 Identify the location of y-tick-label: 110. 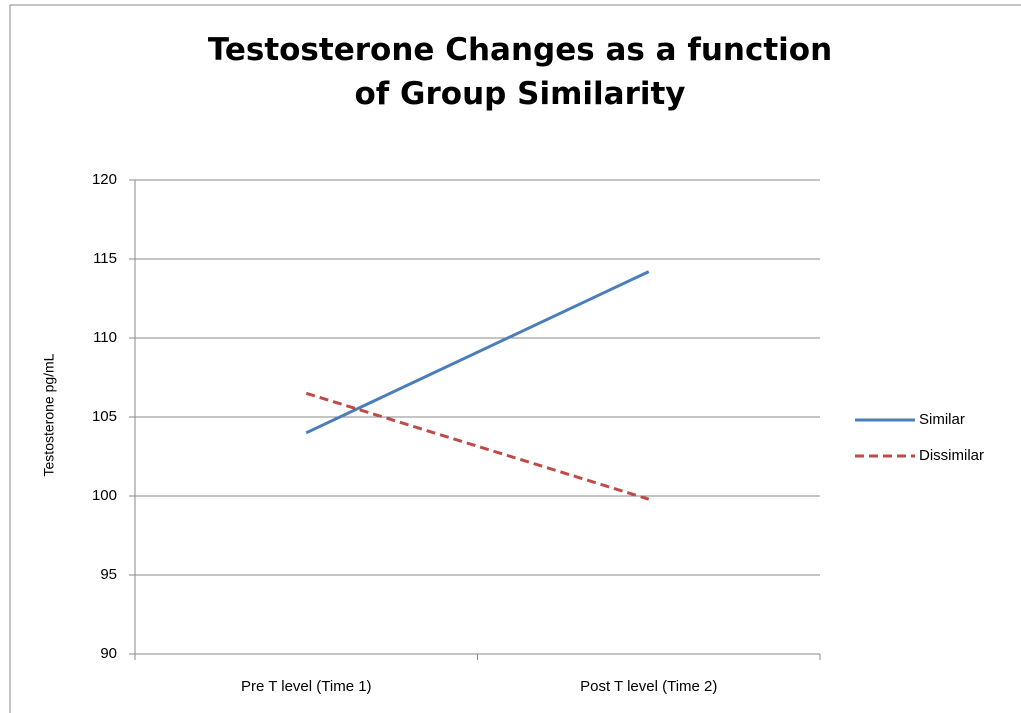
(105, 337).